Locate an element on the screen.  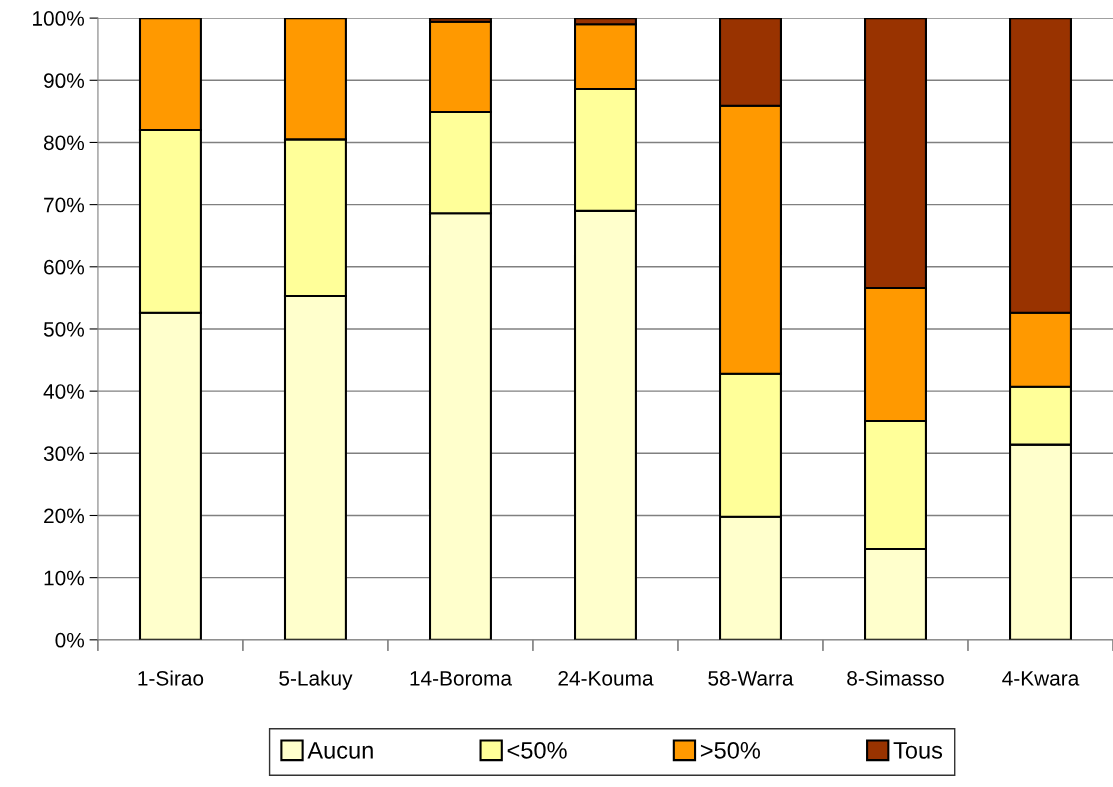
y-tick-label: 100% is located at coordinates (59, 18).